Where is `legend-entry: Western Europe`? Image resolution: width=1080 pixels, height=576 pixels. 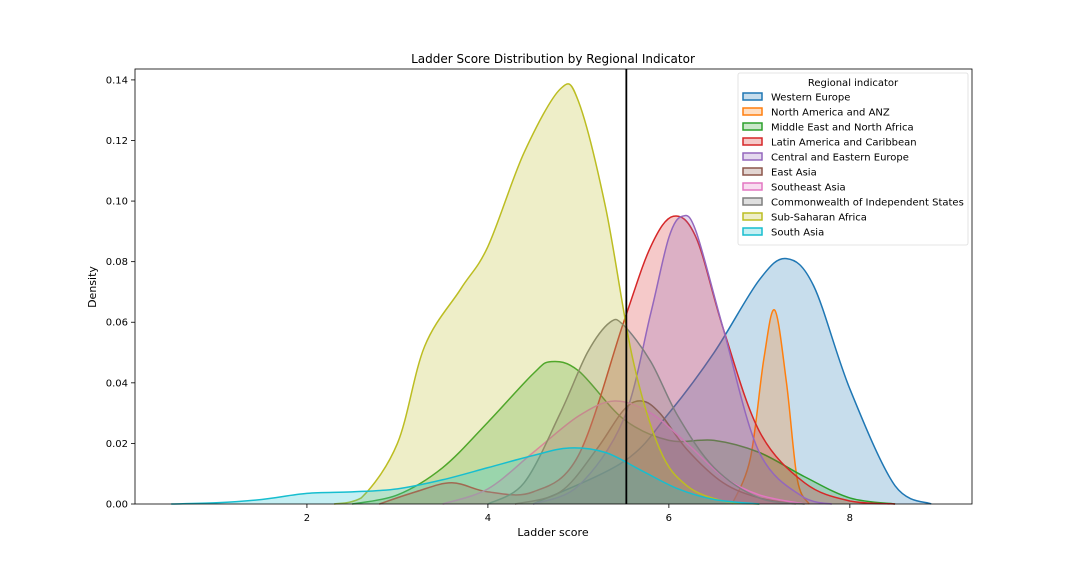 legend-entry: Western Europe is located at coordinates (796, 98).